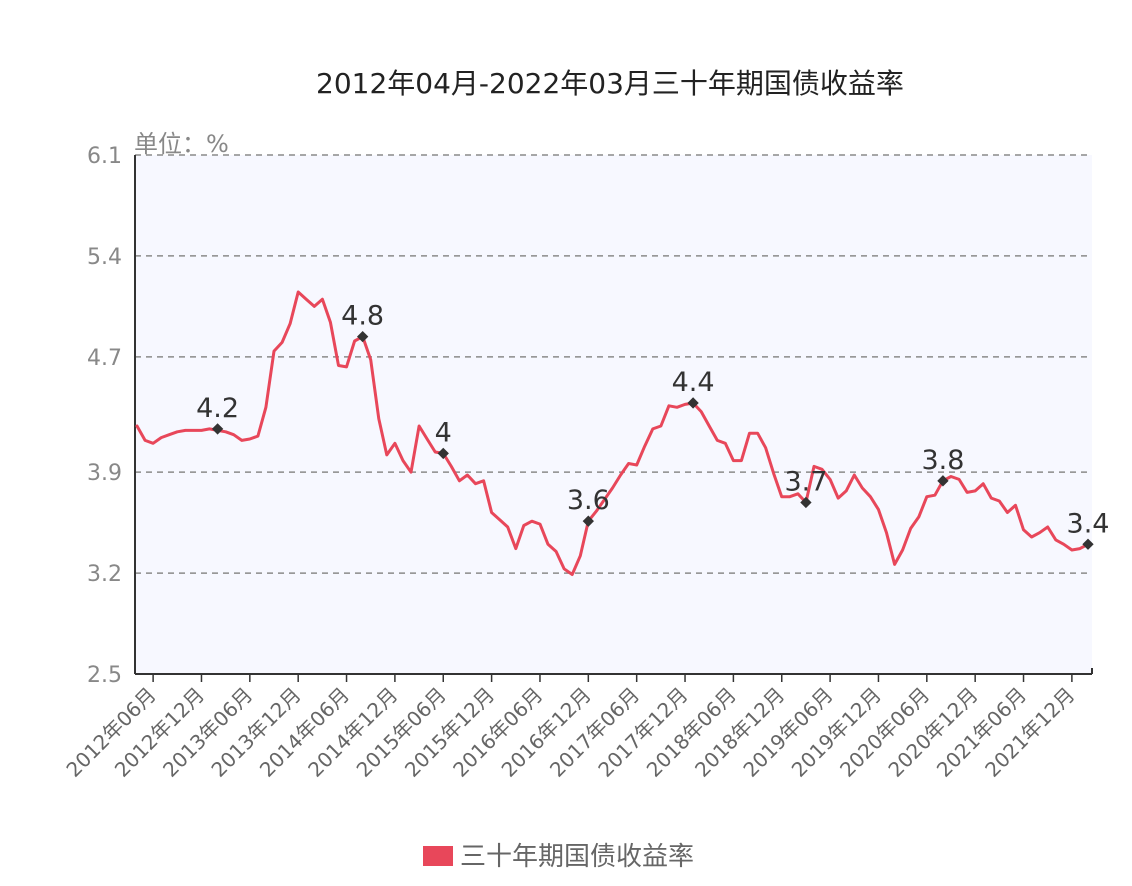 The image size is (1132, 886). I want to click on data-label: 4.8, so click(362, 316).